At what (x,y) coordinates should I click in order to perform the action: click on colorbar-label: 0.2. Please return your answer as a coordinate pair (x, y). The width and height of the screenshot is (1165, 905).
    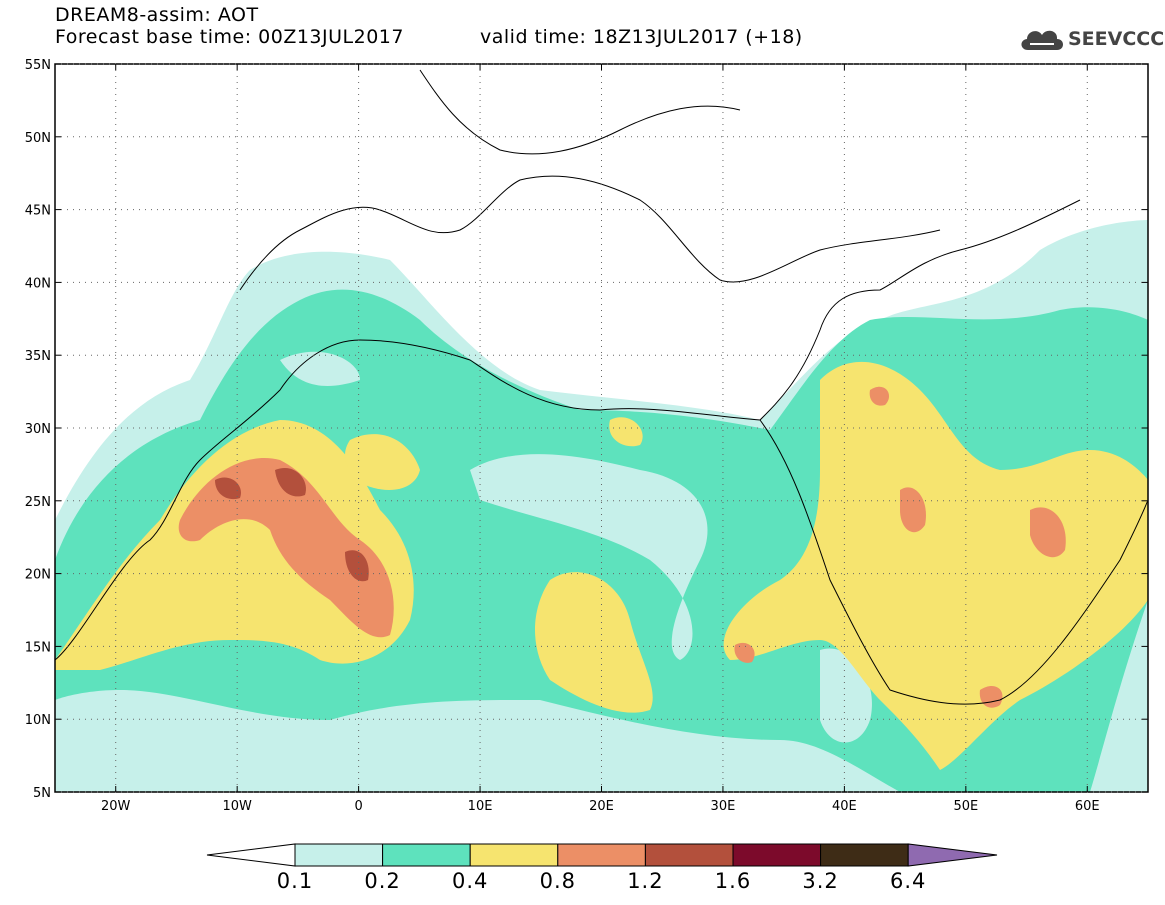
    Looking at the image, I should click on (382, 881).